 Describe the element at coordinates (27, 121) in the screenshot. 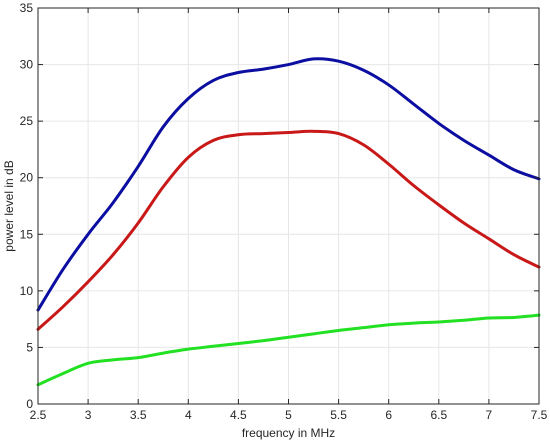

I see `y-tick-label: 25` at that location.